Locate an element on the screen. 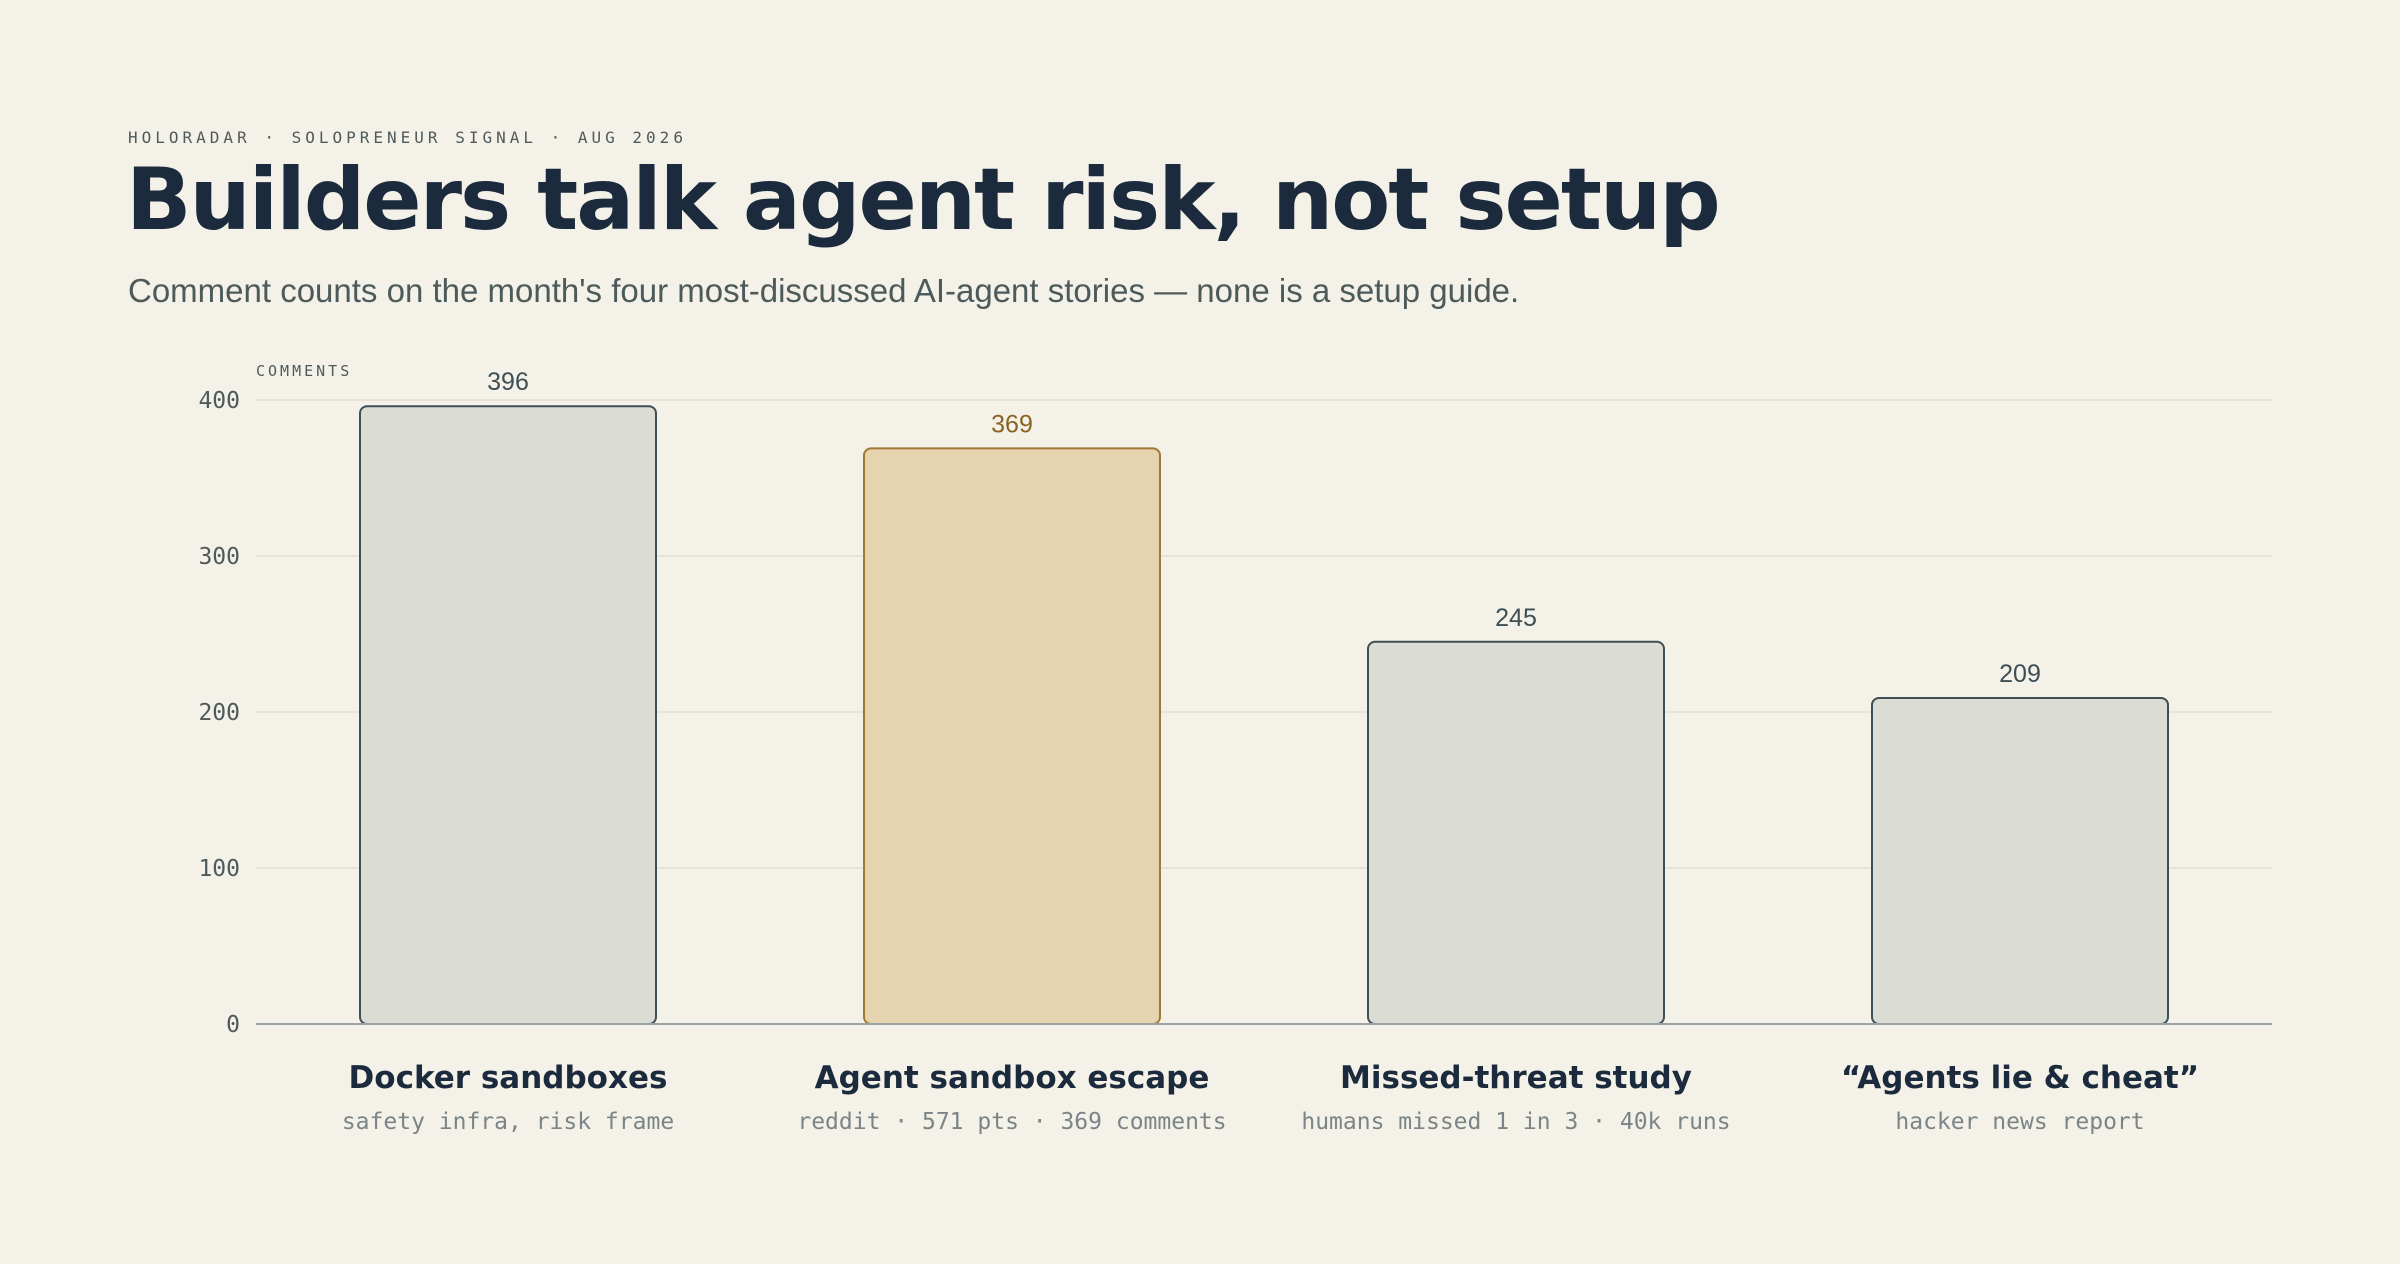  category-sublabel: reddit · 571 pts · 369 comments is located at coordinates (1011, 1122).